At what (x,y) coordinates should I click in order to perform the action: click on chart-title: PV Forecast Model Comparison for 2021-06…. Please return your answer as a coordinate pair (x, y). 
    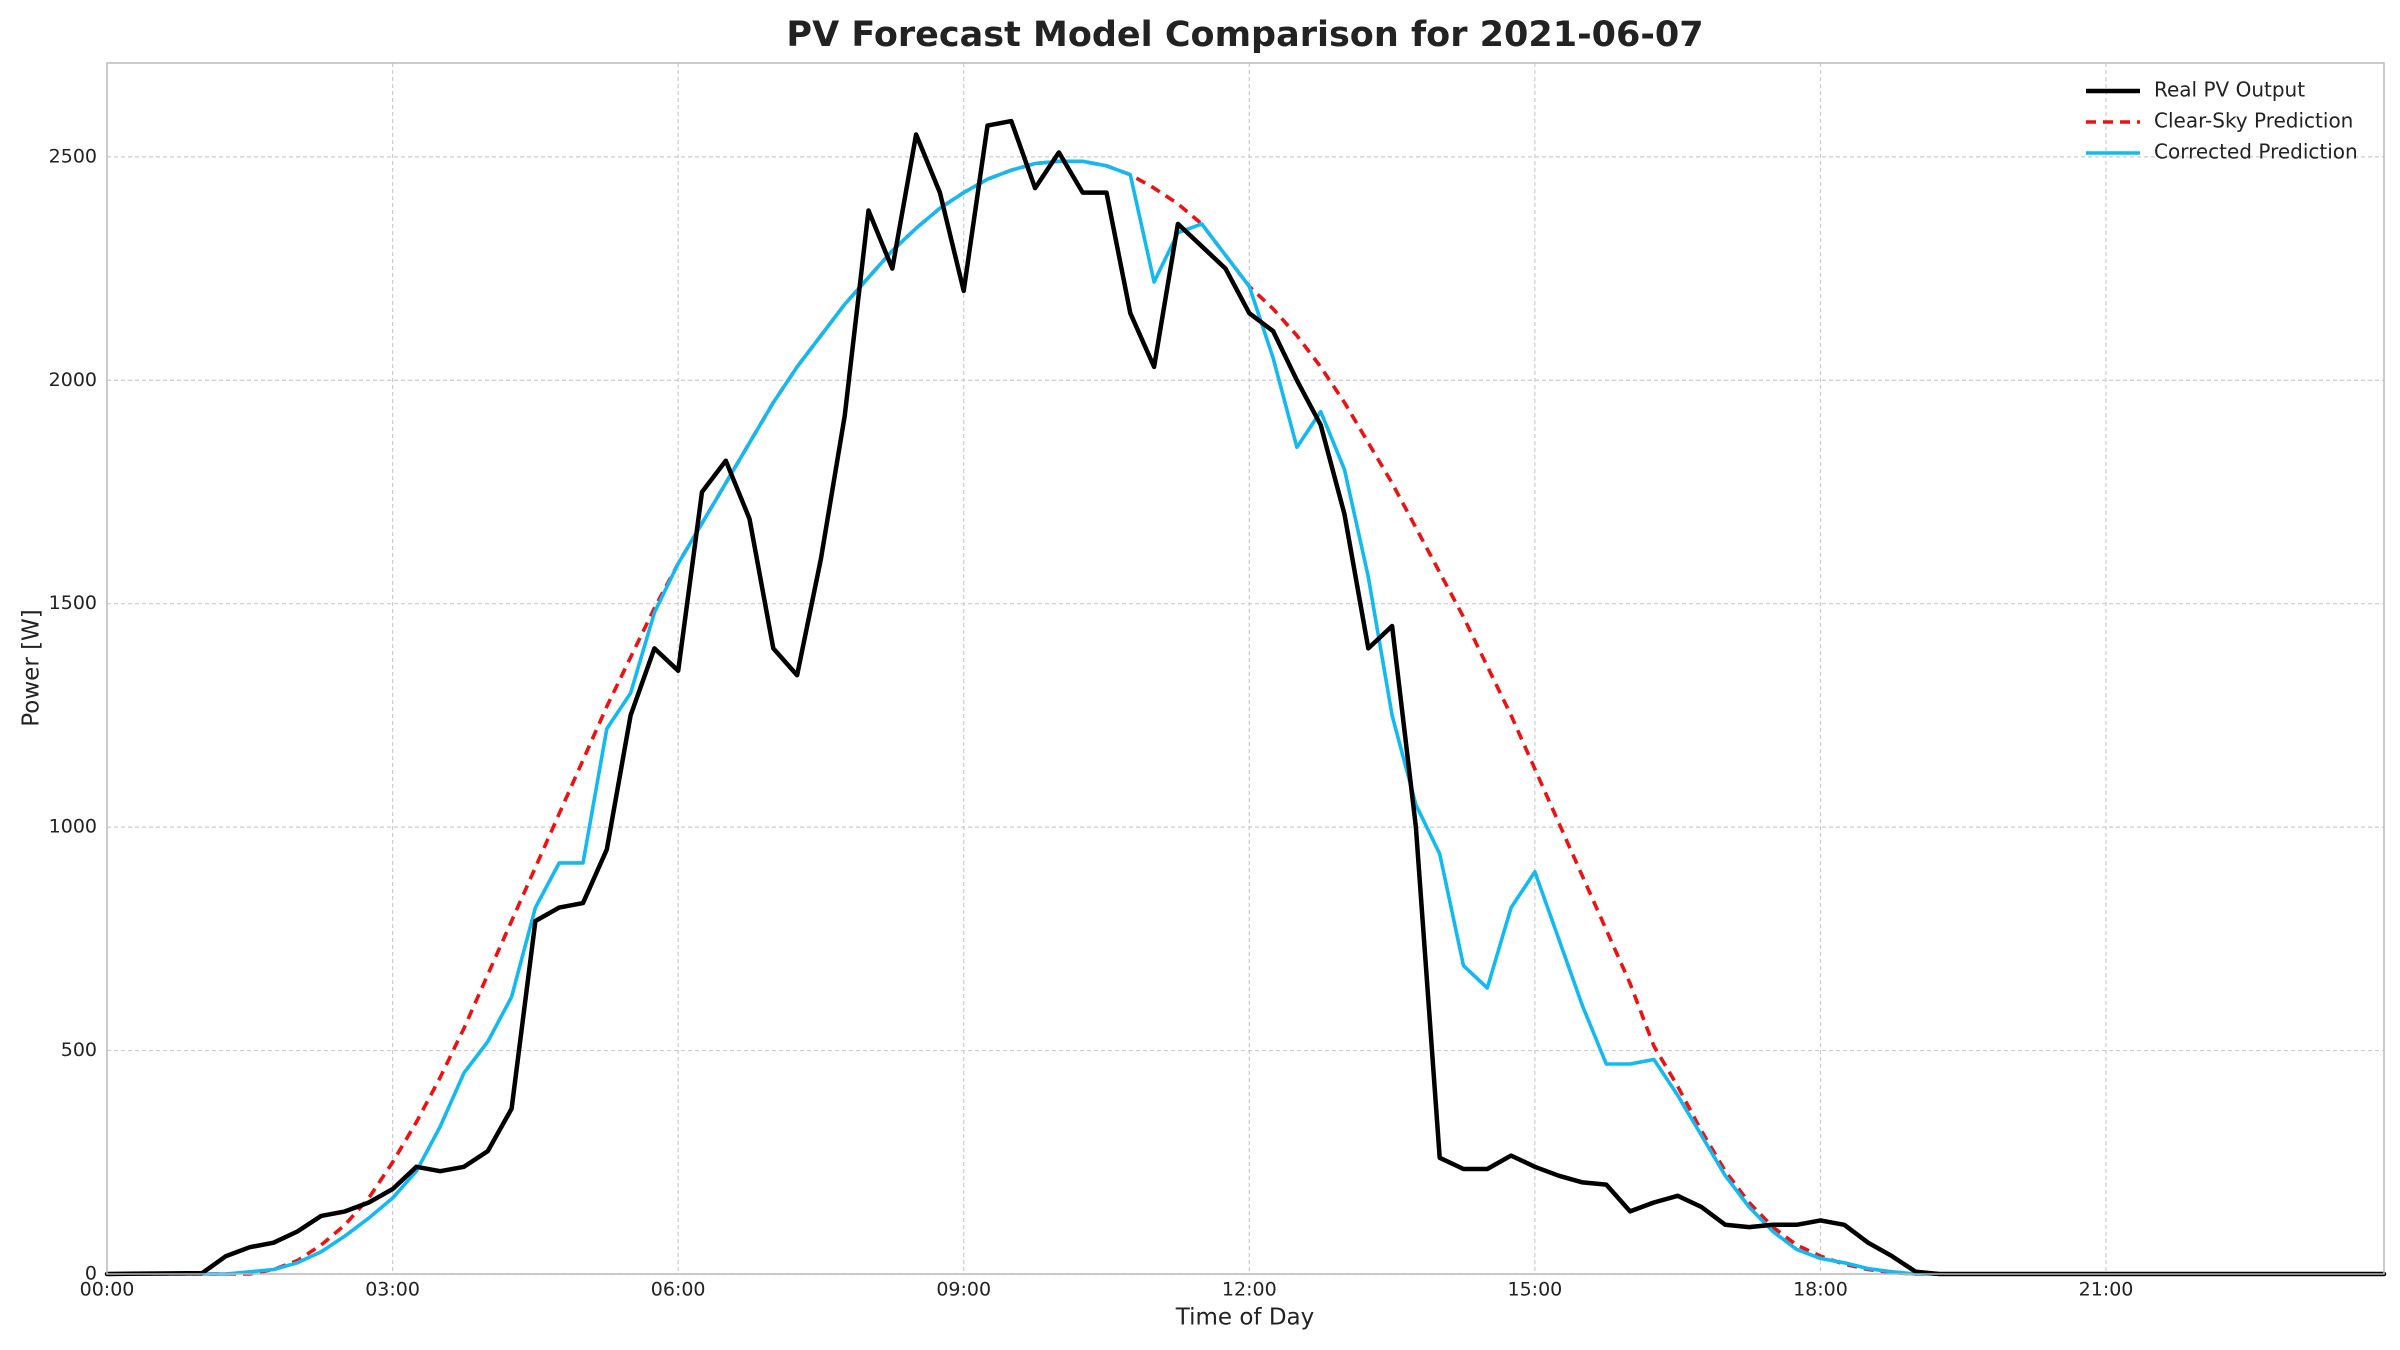
    Looking at the image, I should click on (1244, 35).